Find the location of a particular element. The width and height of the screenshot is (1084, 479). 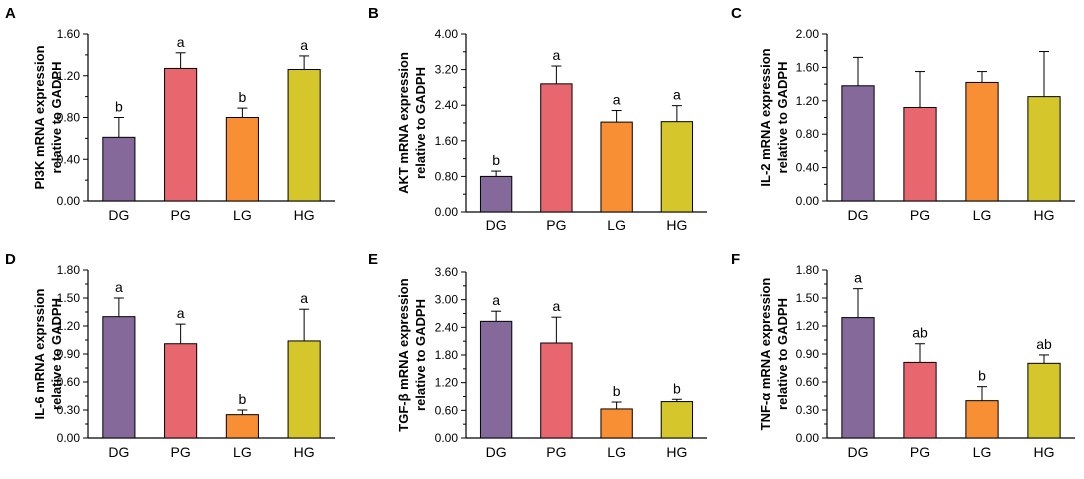

y-axis-label-line: AKT mRNA expression is located at coordinates (403, 123).